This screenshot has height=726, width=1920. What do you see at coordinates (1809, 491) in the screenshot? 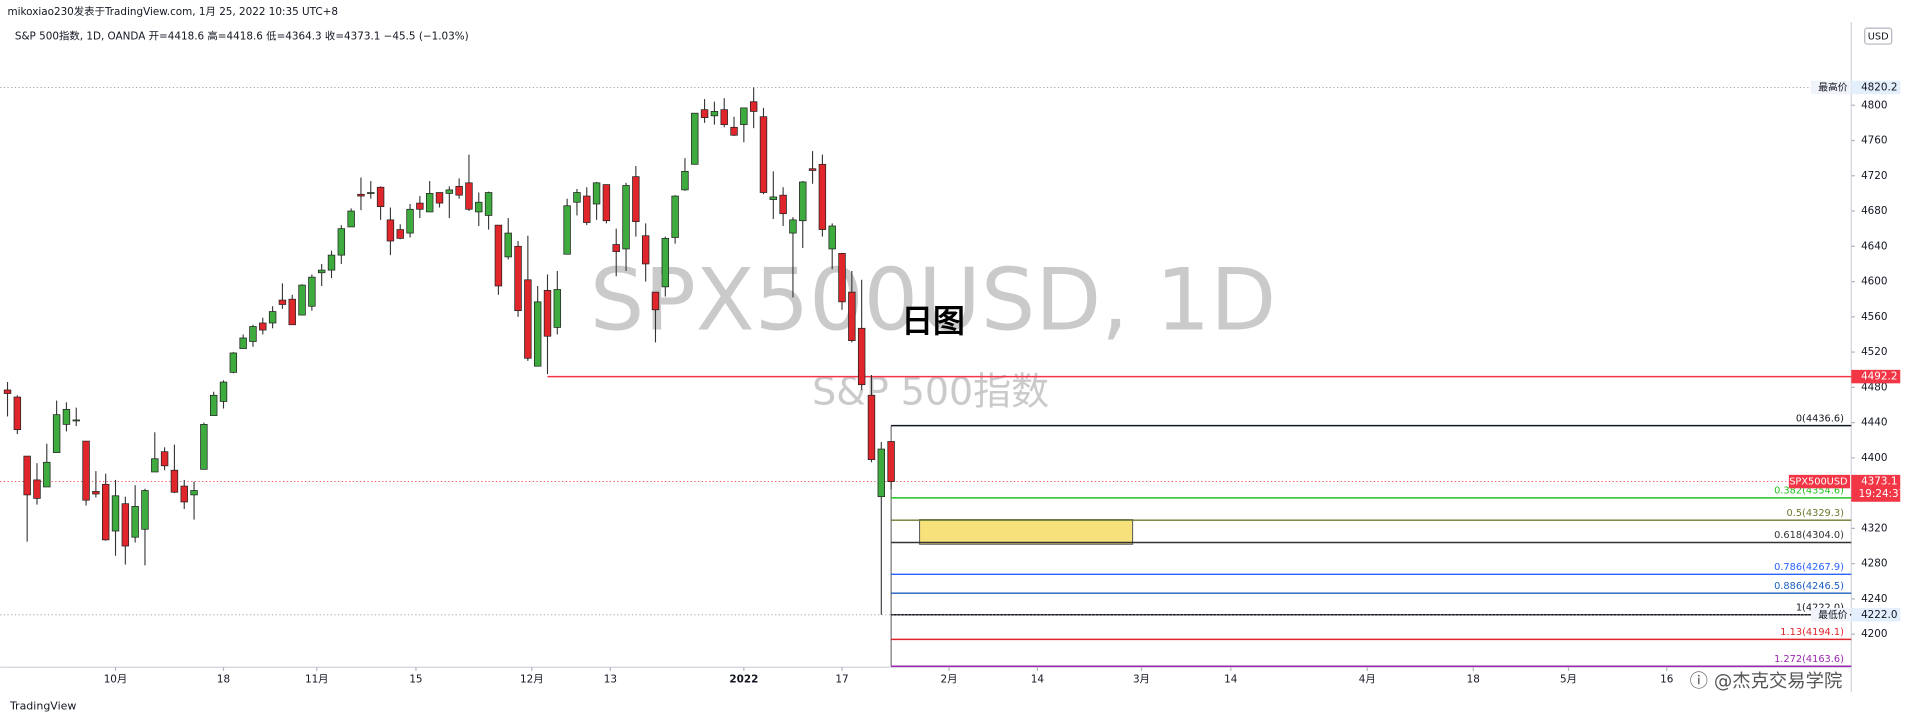
I see `fib-label: 0.382(4354.6)` at bounding box center [1809, 491].